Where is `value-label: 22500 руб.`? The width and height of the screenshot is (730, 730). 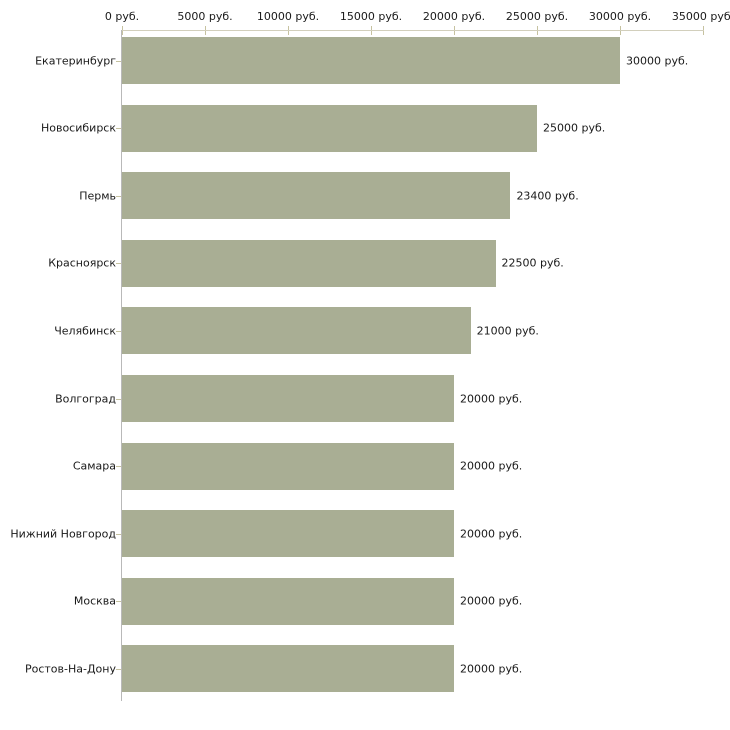 value-label: 22500 руб. is located at coordinates (532, 263).